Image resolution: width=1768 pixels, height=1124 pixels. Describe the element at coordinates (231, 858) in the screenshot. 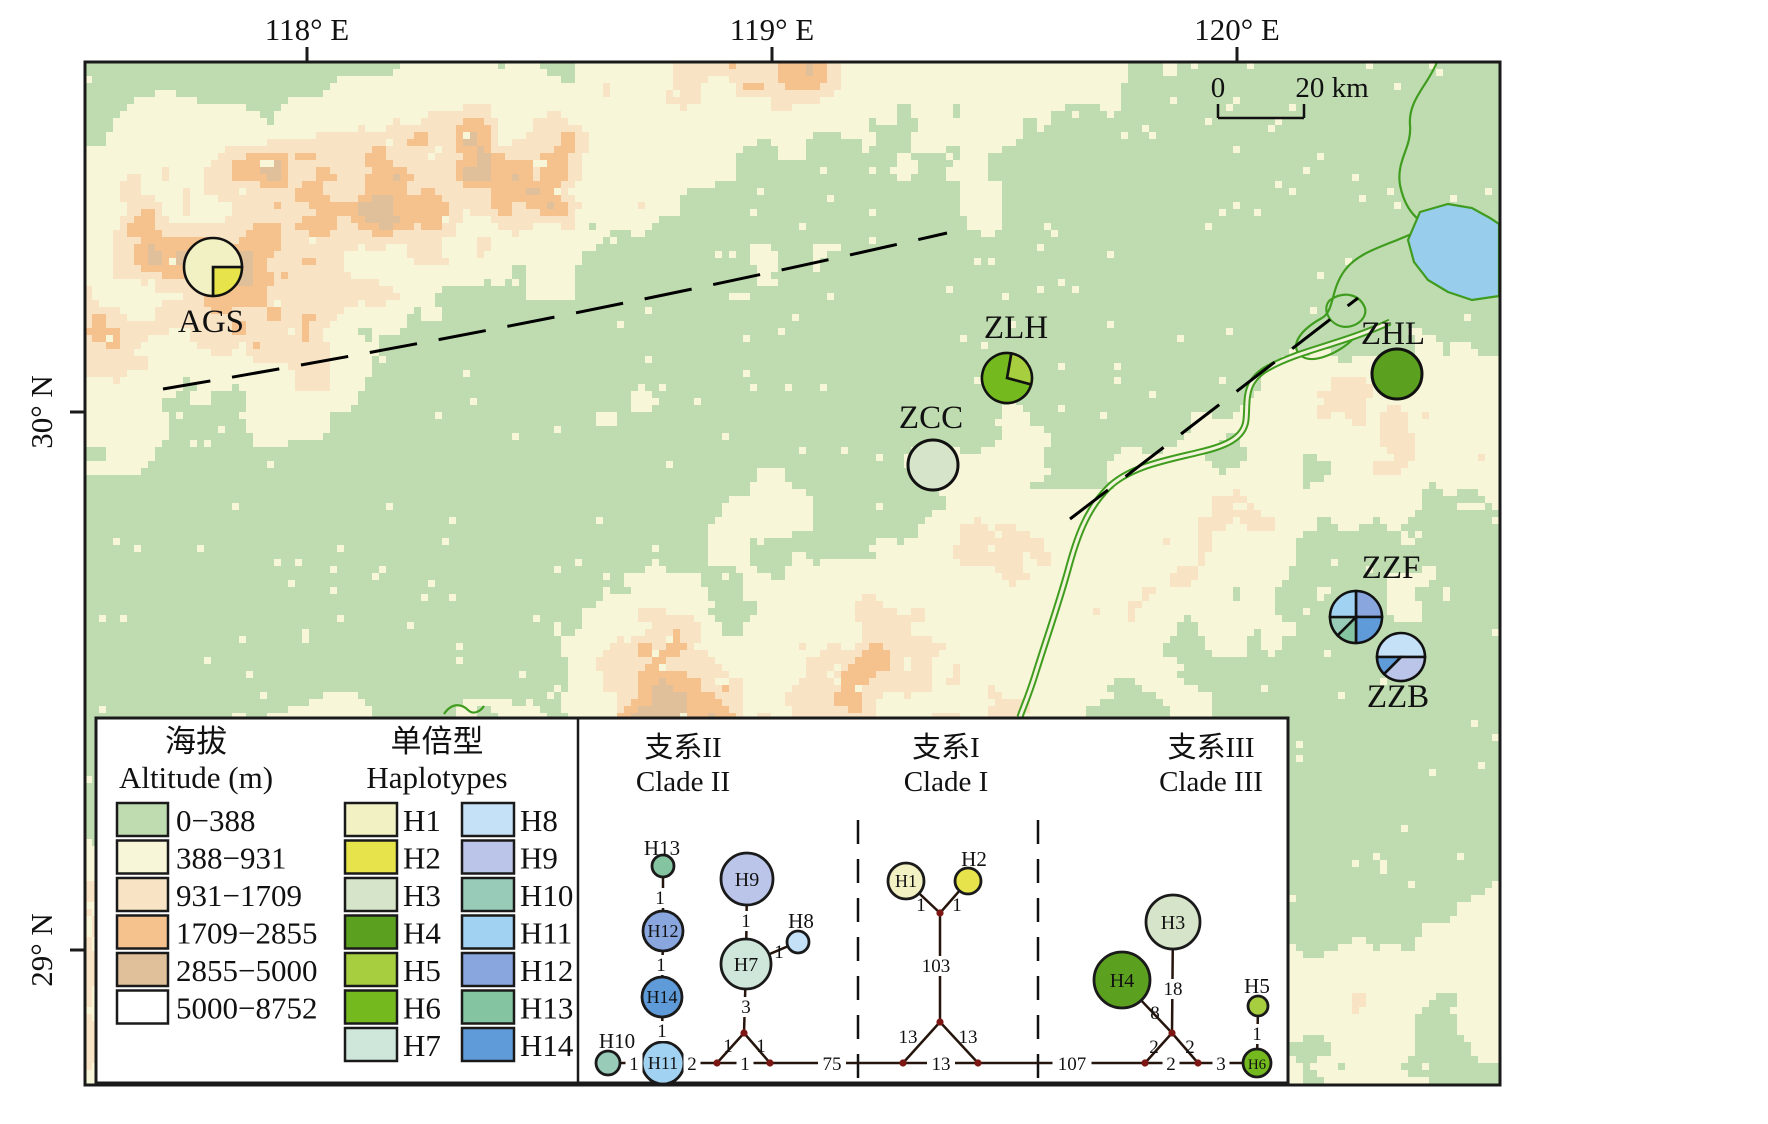

I see `altitude-range-label: 388−931` at that location.